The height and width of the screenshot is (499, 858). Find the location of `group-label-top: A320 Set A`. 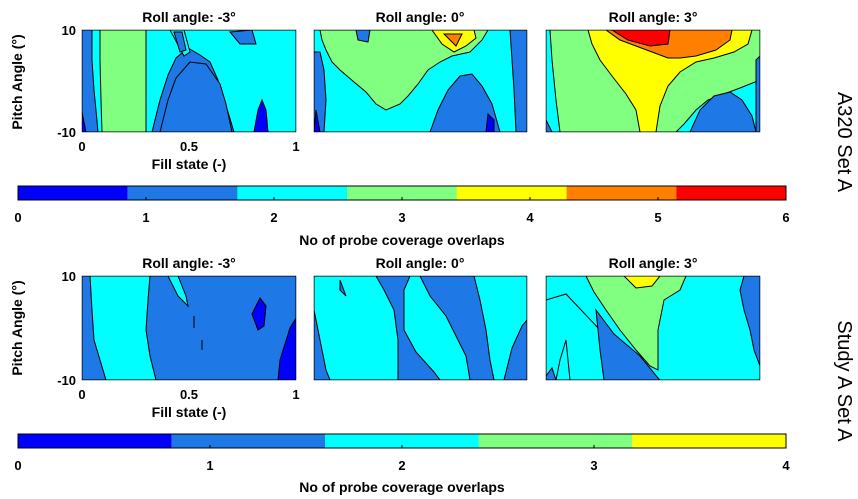

group-label-top: A320 Set A is located at coordinates (844, 142).